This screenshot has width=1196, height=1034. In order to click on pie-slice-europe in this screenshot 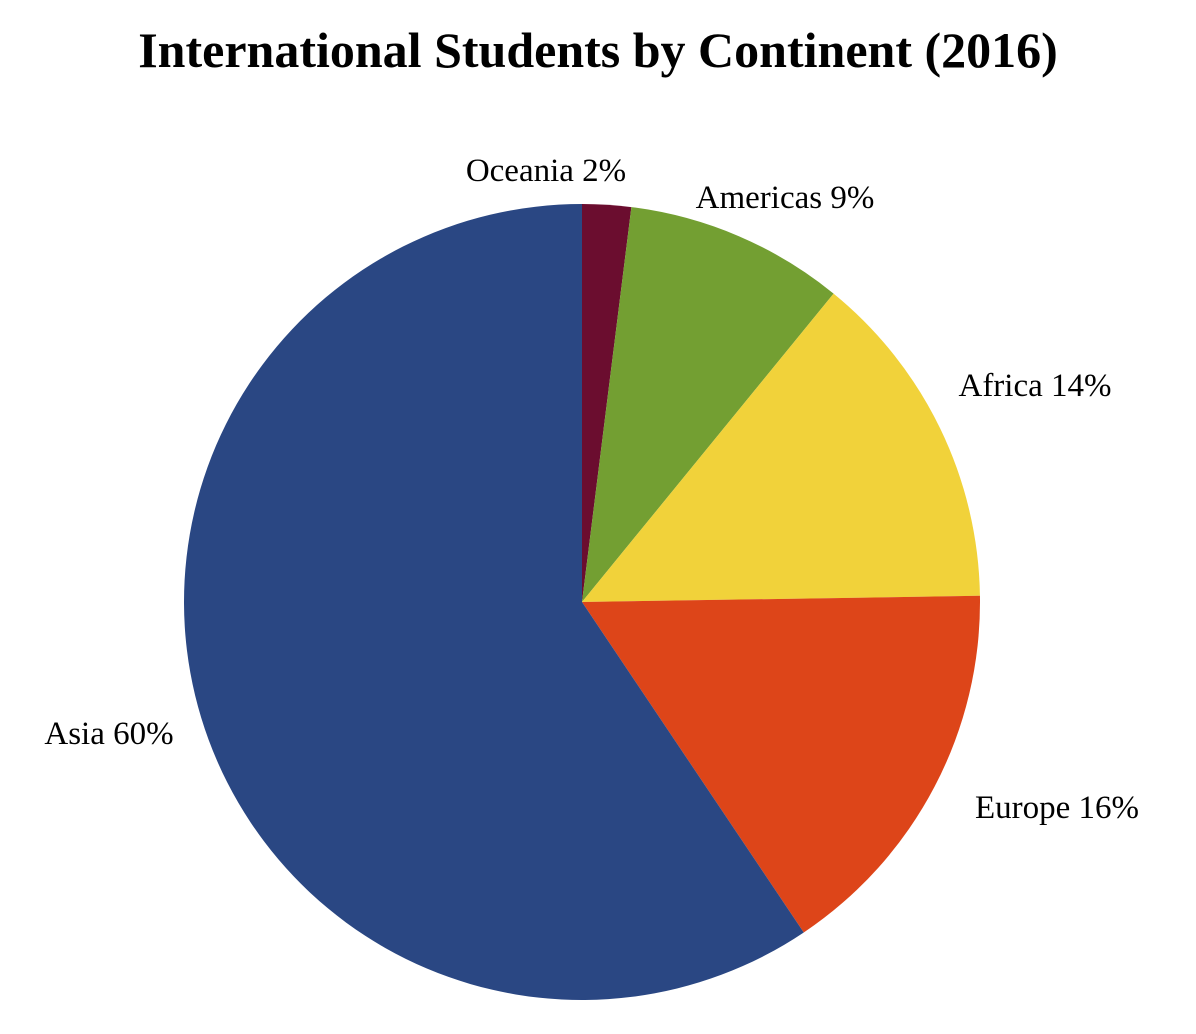, I will do `click(781, 764)`.